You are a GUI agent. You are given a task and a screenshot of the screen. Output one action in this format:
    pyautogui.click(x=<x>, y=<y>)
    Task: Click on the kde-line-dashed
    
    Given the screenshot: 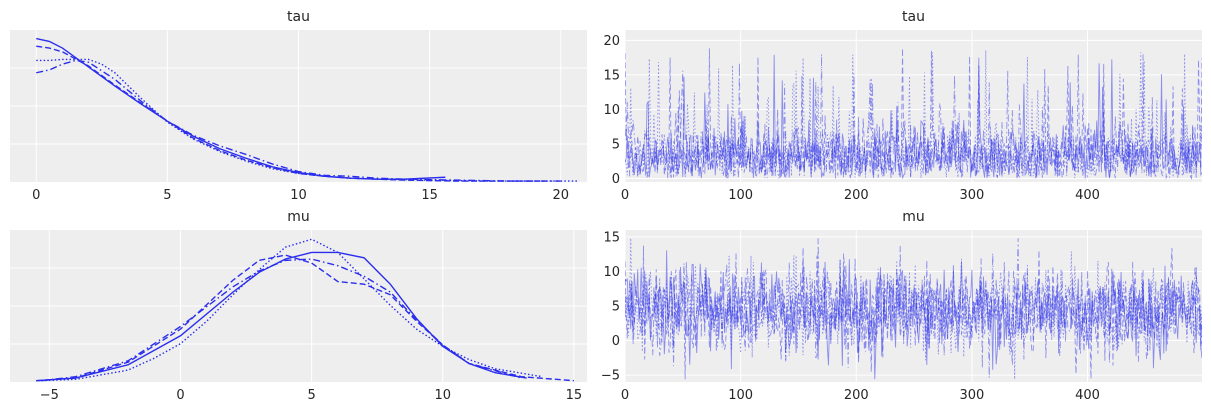 What is the action you would take?
    pyautogui.click(x=291, y=113)
    